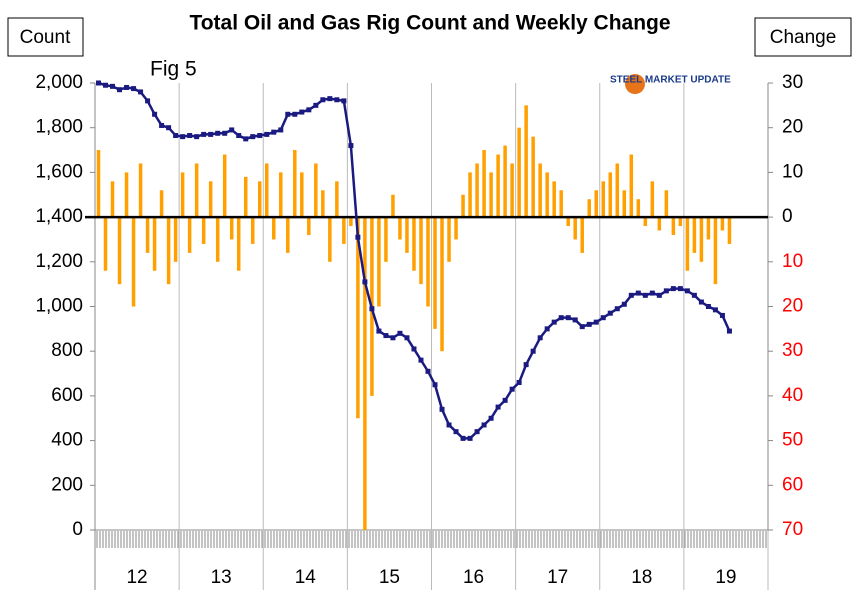 Image resolution: width=862 pixels, height=605 pixels. What do you see at coordinates (792, 127) in the screenshot?
I see `y2-tick-label: 20` at bounding box center [792, 127].